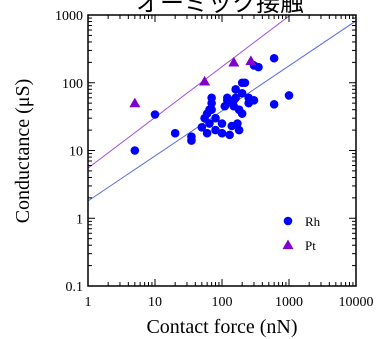 This screenshot has width=389, height=339. I want to click on x-tick-label: 100, so click(222, 302).